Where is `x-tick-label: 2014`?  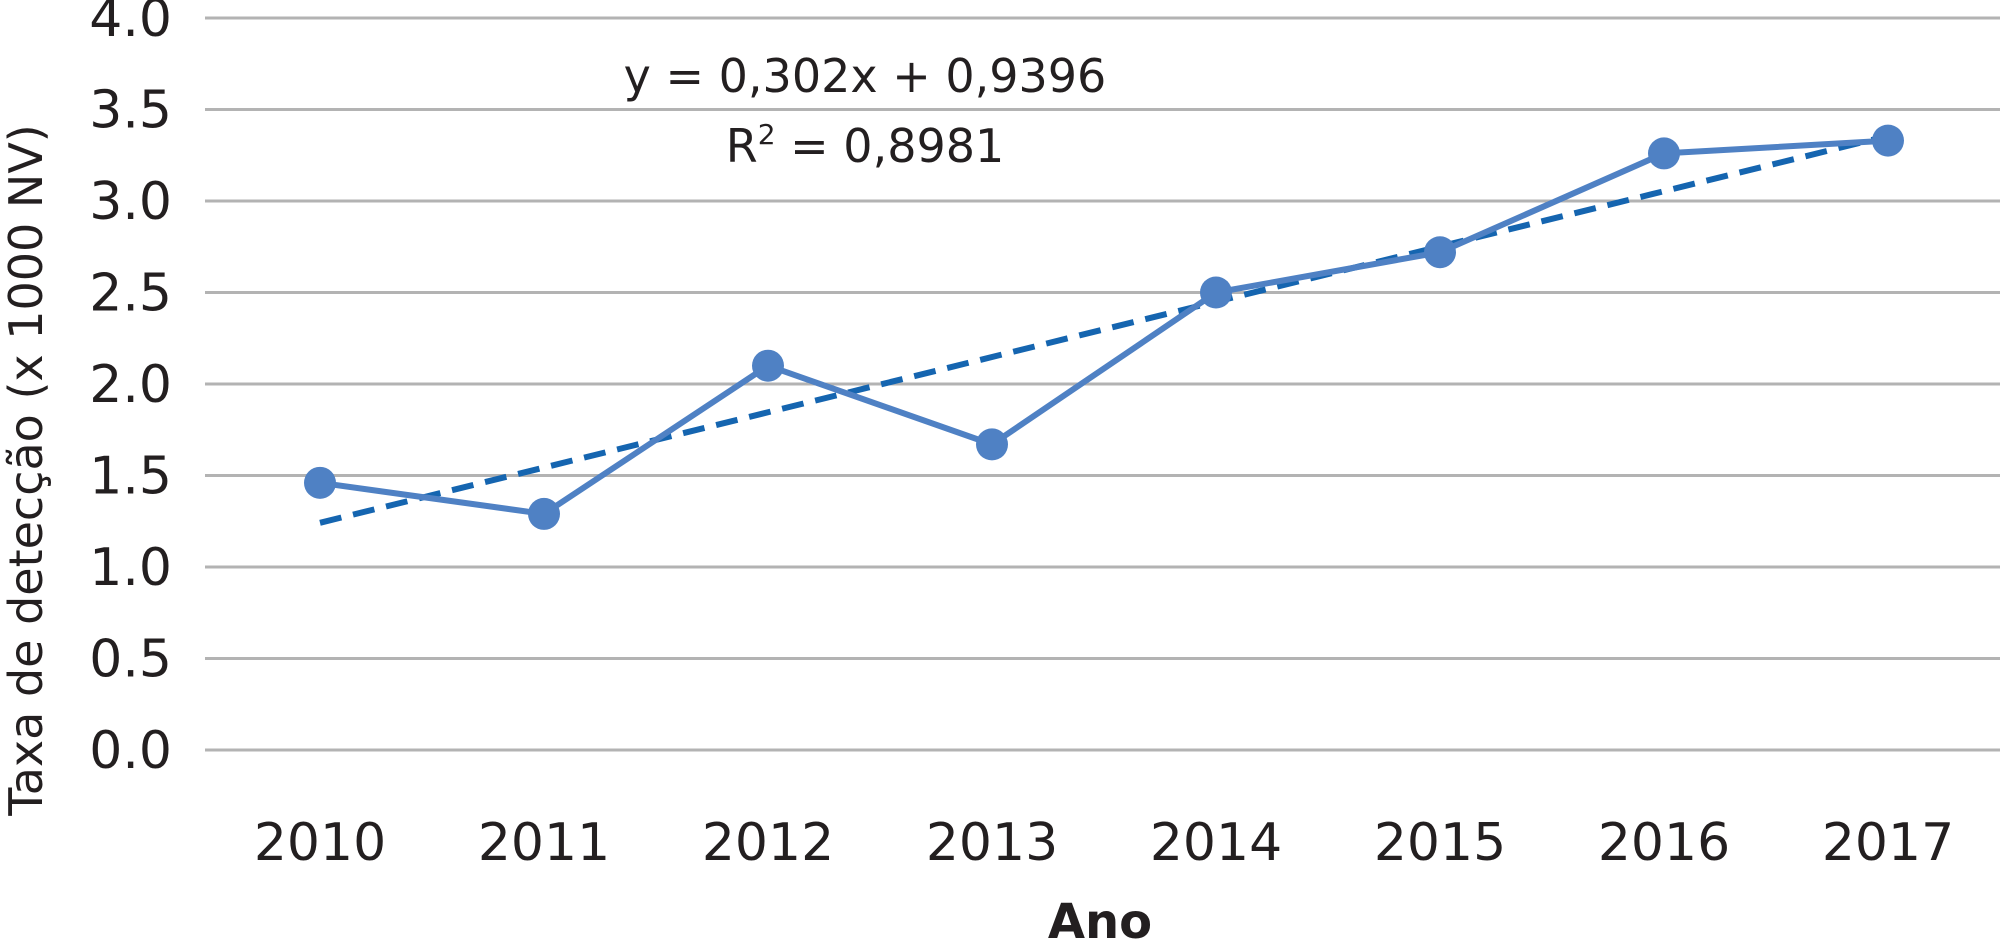
x-tick-label: 2014 is located at coordinates (1216, 843).